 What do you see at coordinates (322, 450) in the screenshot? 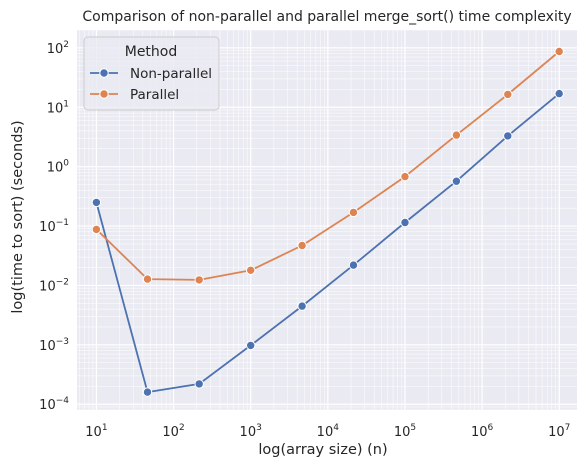
I see `x-axis-label: log(array size) (n)` at bounding box center [322, 450].